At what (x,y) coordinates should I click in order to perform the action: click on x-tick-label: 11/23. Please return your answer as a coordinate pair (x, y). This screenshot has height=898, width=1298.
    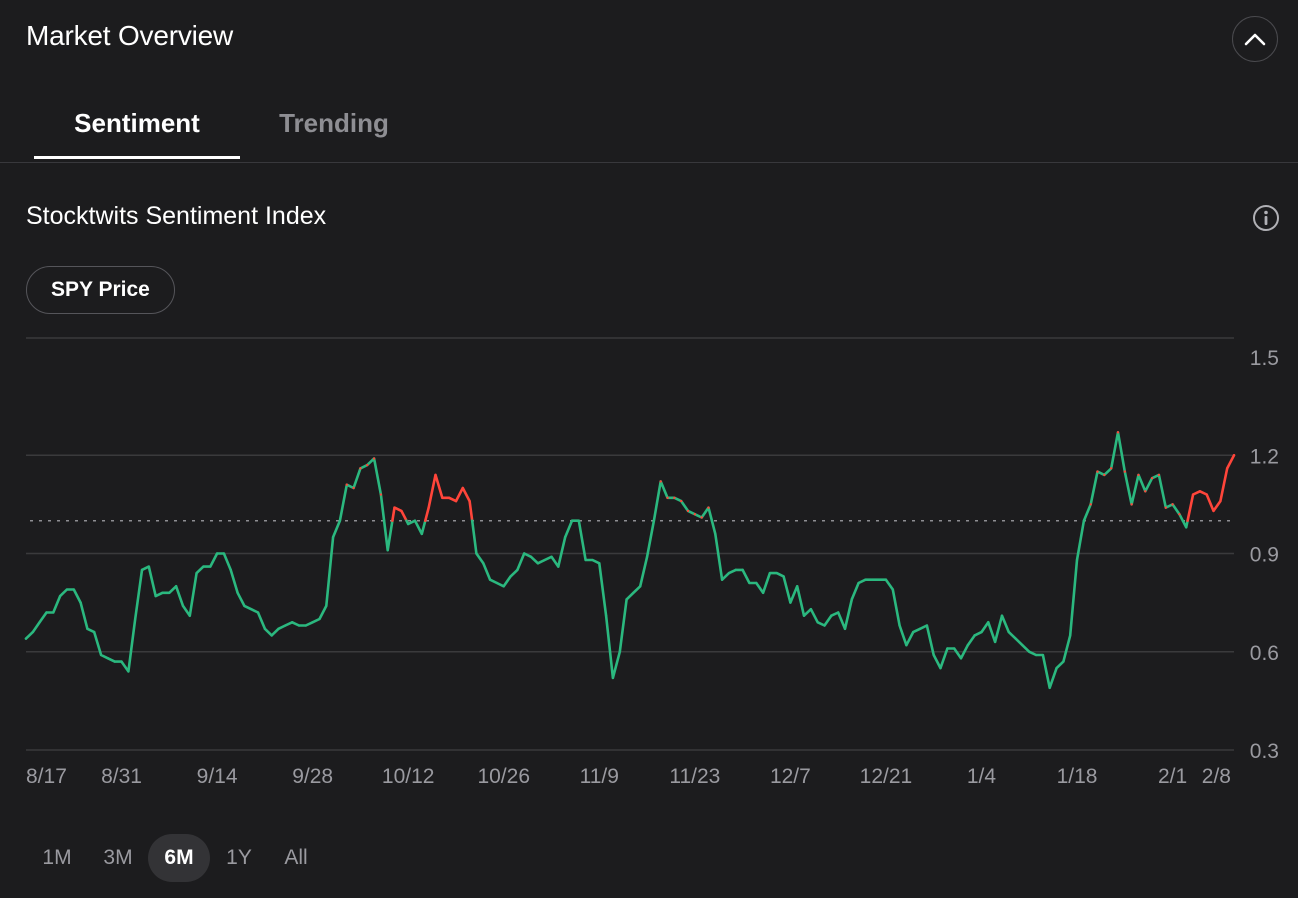
    Looking at the image, I should click on (694, 776).